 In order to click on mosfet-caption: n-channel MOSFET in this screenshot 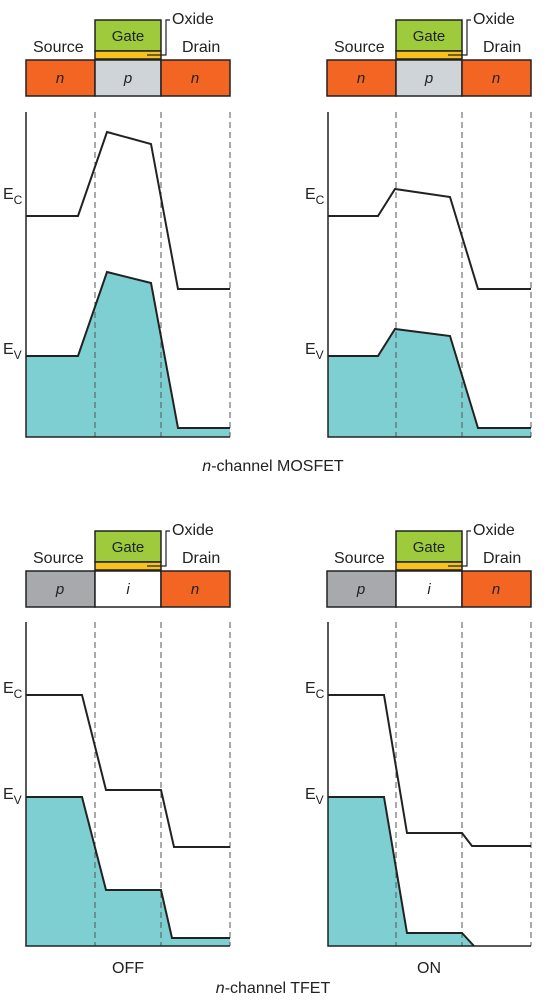, I will do `click(273, 466)`.